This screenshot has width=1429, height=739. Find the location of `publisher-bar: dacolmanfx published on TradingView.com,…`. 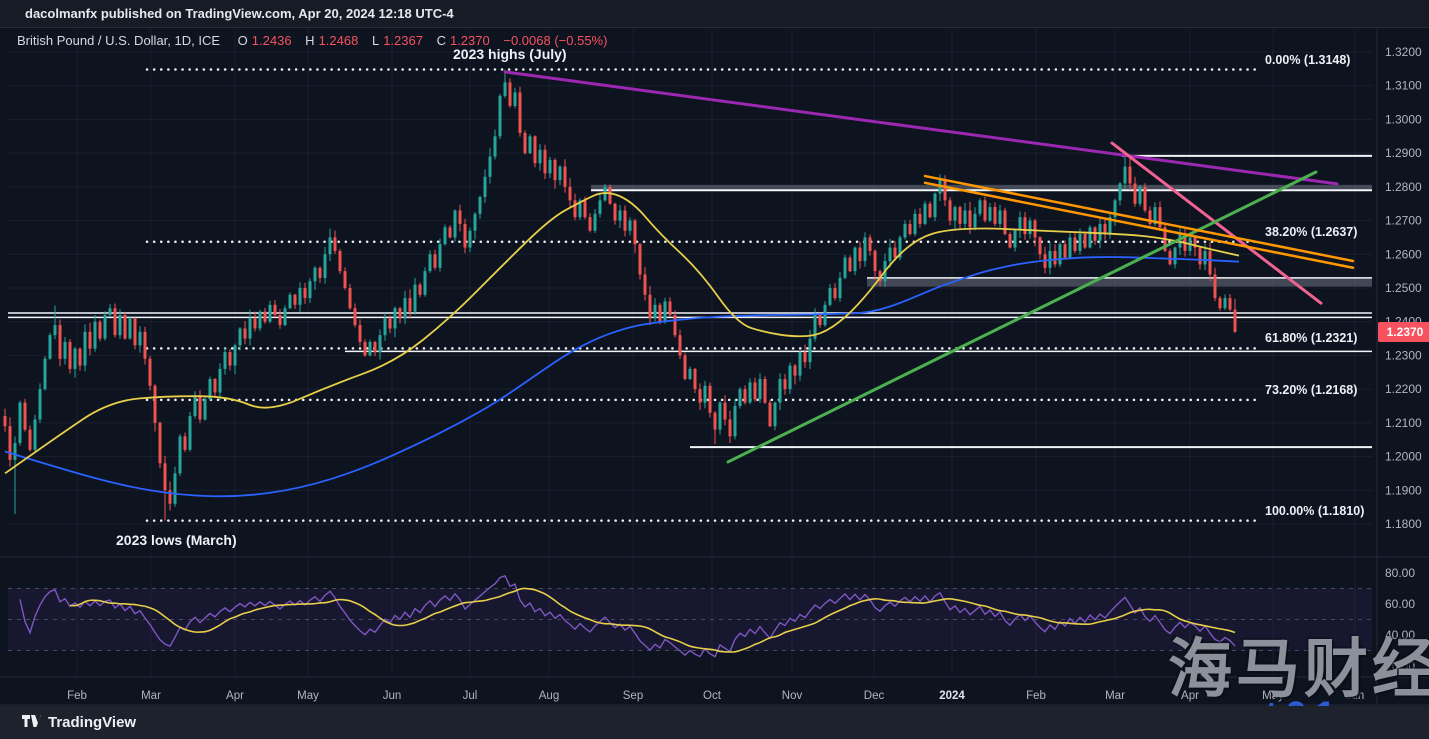

publisher-bar: dacolmanfx published on TradingView.com,… is located at coordinates (714, 14).